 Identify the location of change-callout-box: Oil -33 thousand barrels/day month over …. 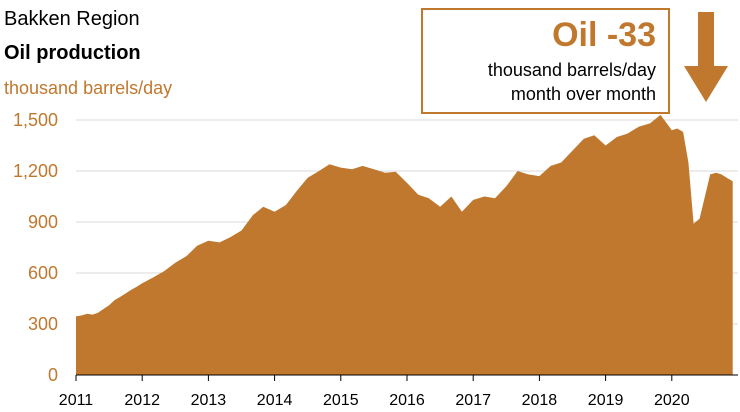
(545, 61).